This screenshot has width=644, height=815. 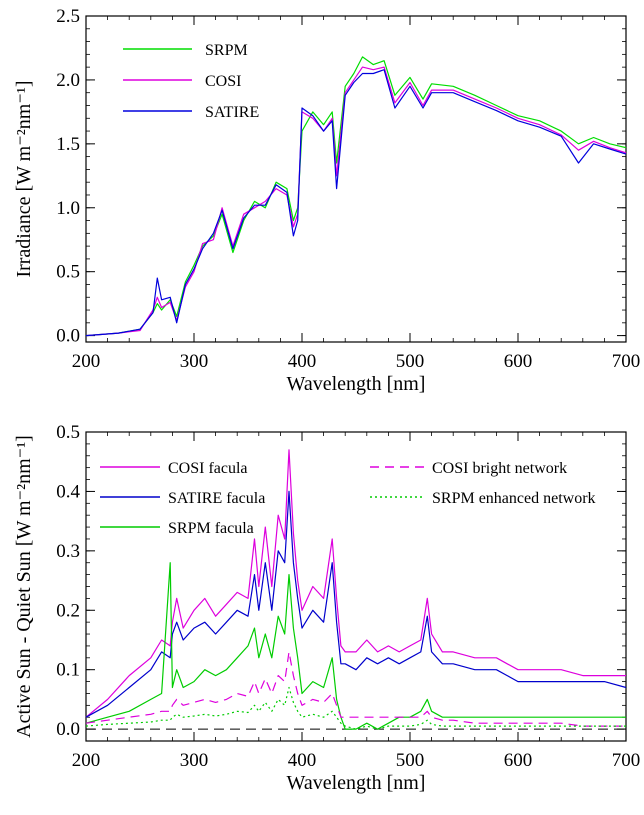 I want to click on y-tick-label: 1.0, so click(x=68, y=208).